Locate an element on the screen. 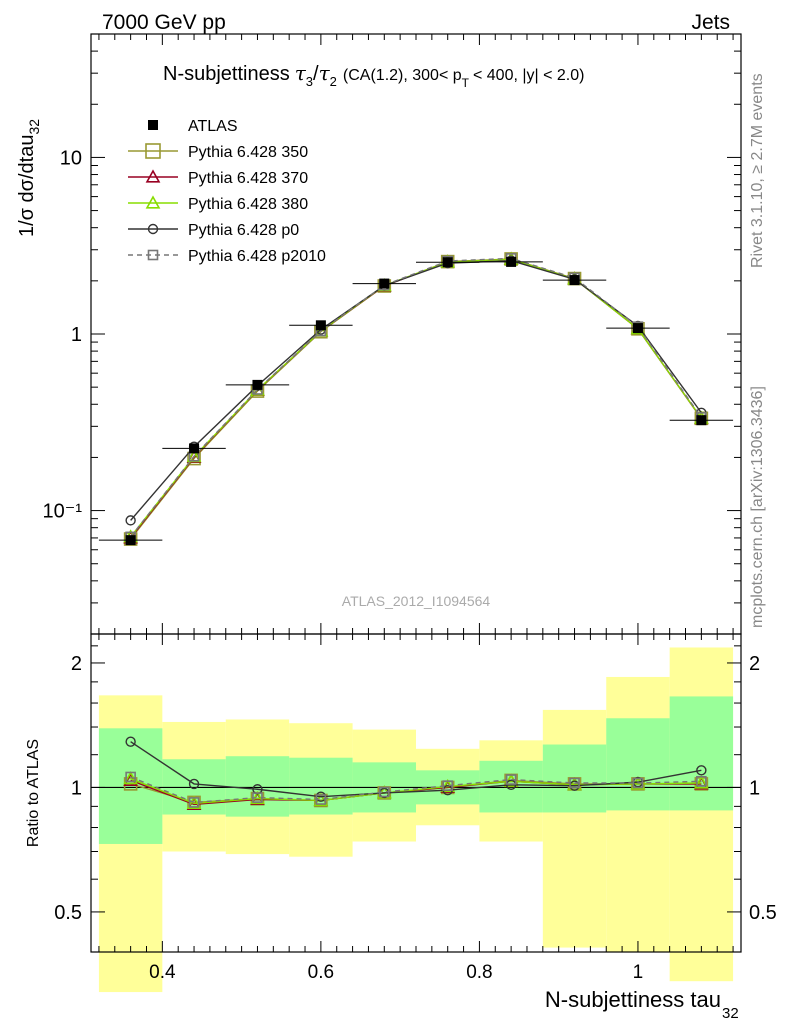 The width and height of the screenshot is (786, 1024). x-axis-label: N-subjettiness tau is located at coordinates (633, 999).